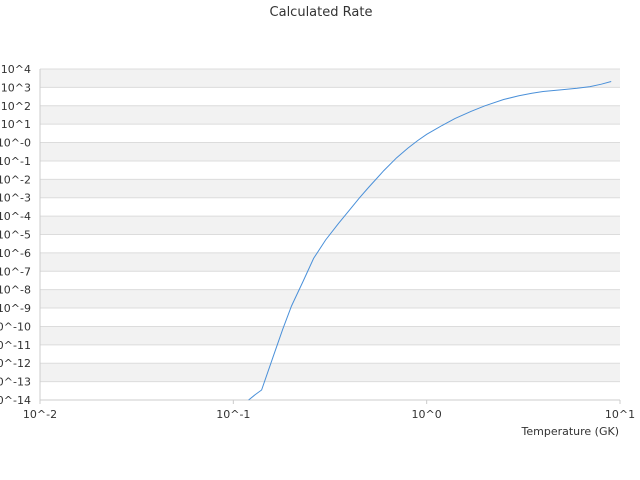 This screenshot has height=480, width=640. I want to click on x-axis-ticks: 10^-2 10^-1 10^0 10^1, so click(329, 410).